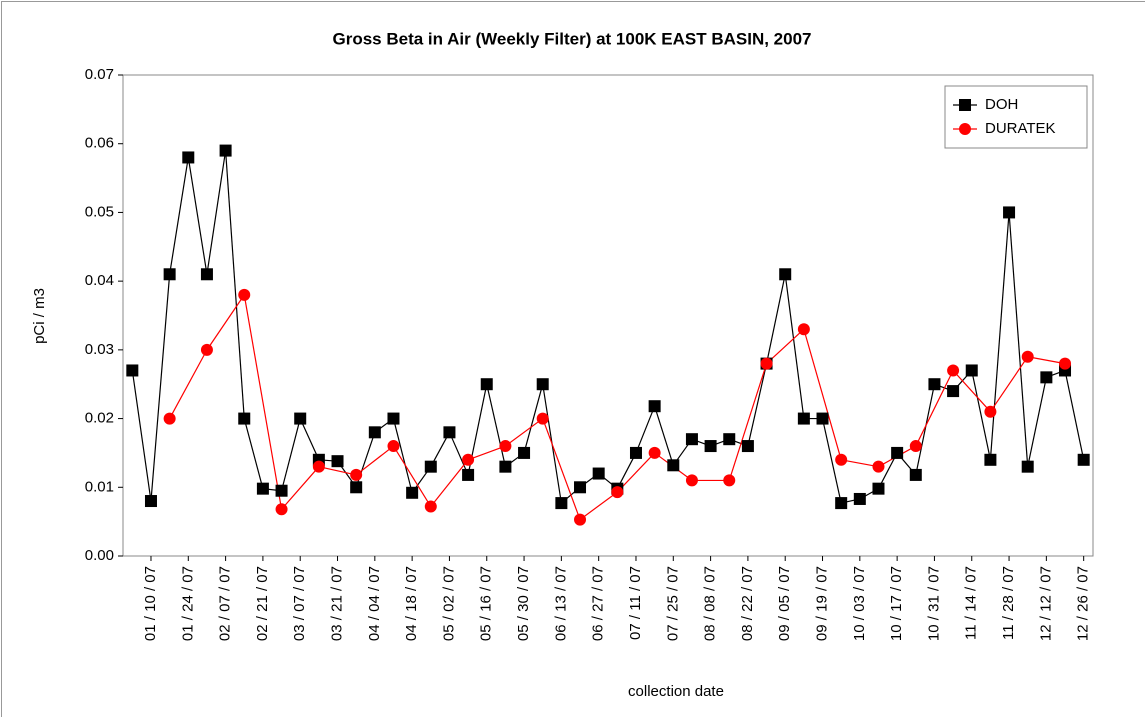 Image resolution: width=1145 pixels, height=717 pixels. Describe the element at coordinates (99, 555) in the screenshot. I see `y-tick-label: 0.00` at that location.